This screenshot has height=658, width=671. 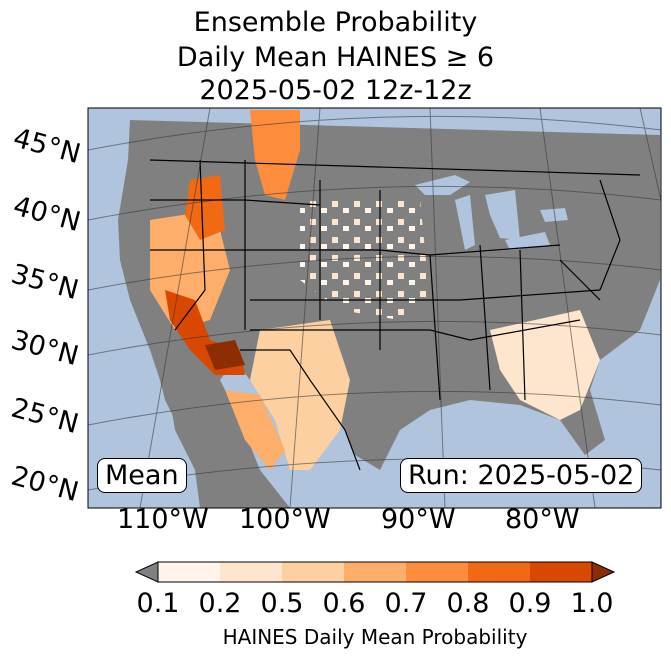 I want to click on title-line-2: Daily Mean HAINES ≥ 6, so click(x=335, y=57).